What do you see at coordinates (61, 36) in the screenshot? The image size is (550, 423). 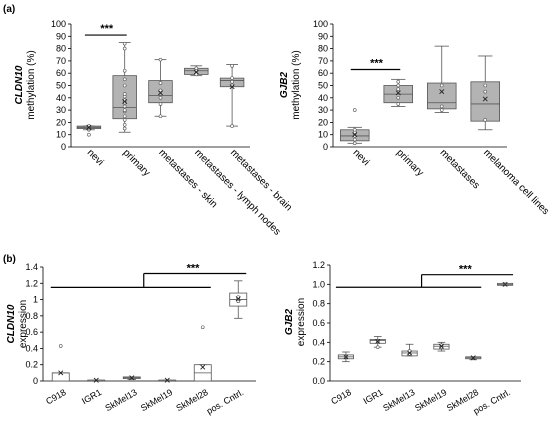 I see `y-tick-label: 90` at bounding box center [61, 36].